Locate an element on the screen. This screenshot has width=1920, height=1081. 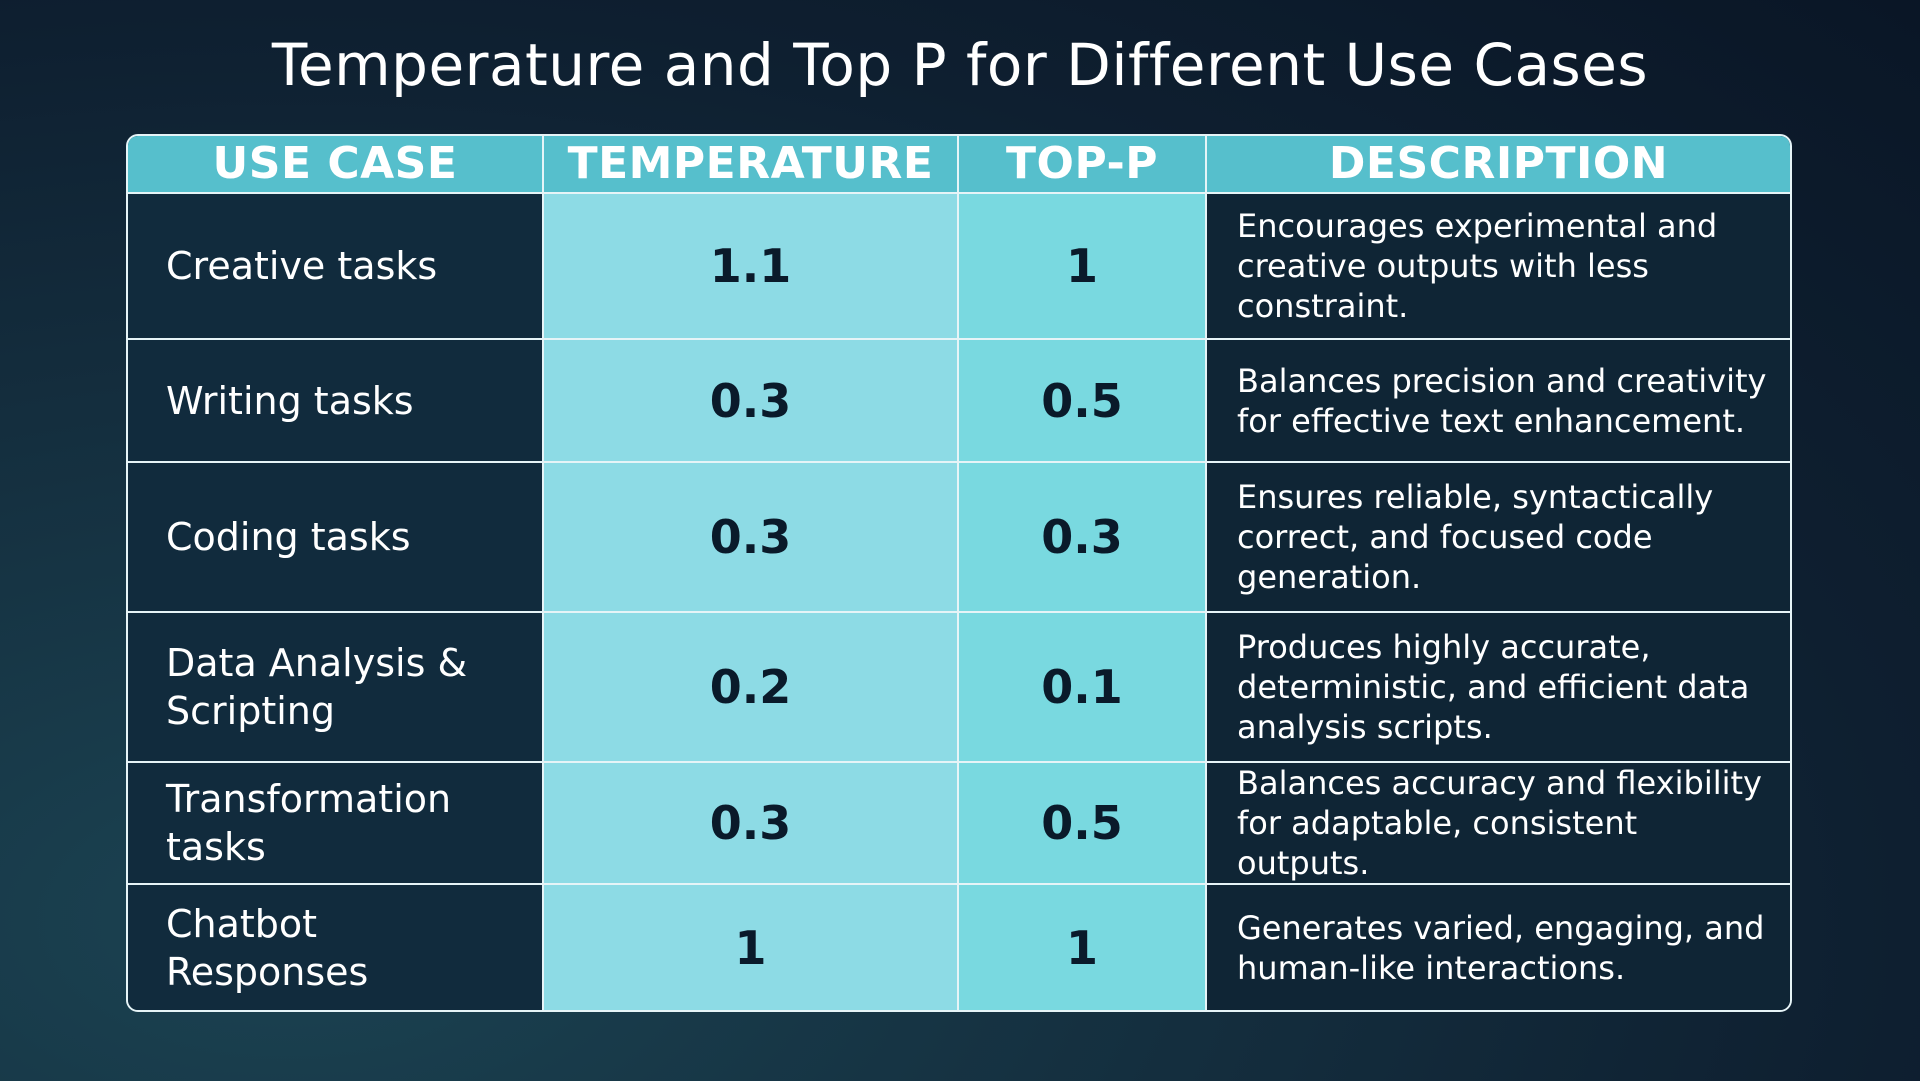
temperature-cell: 1.1 is located at coordinates (751, 266).